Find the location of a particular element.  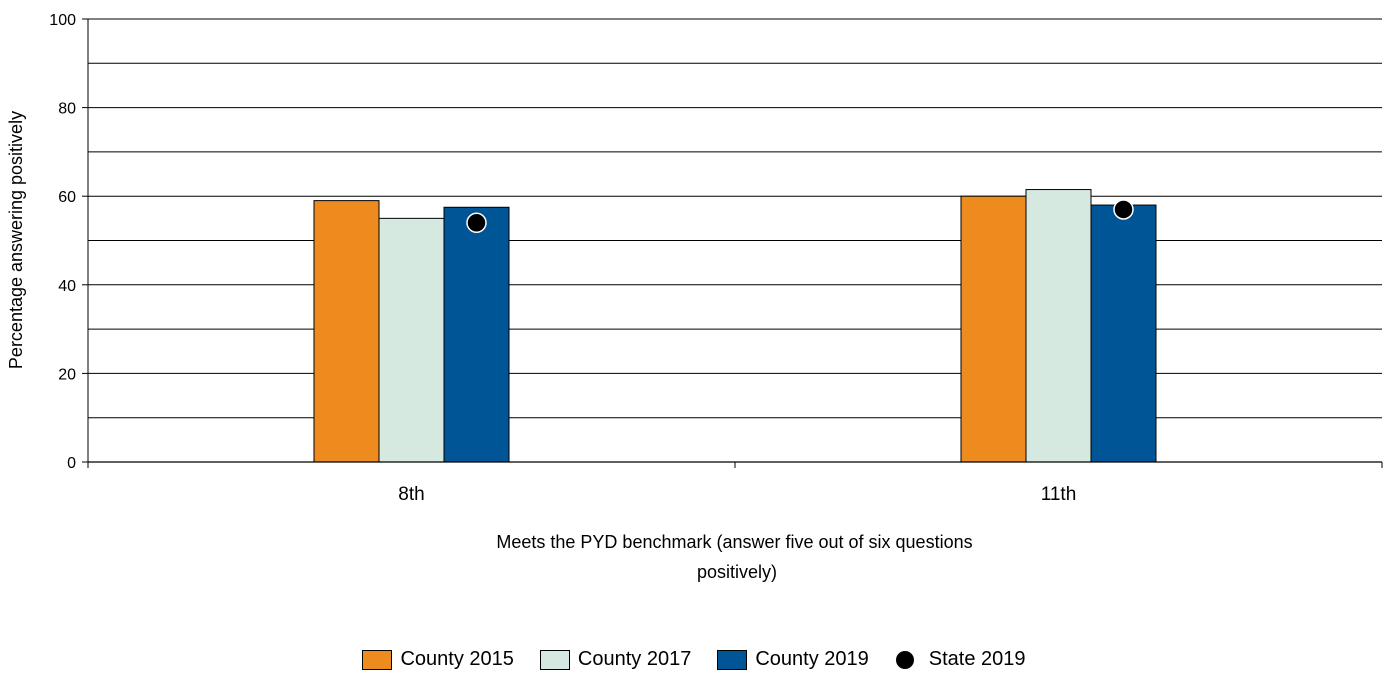

bar-county-2017-8th is located at coordinates (411, 340).